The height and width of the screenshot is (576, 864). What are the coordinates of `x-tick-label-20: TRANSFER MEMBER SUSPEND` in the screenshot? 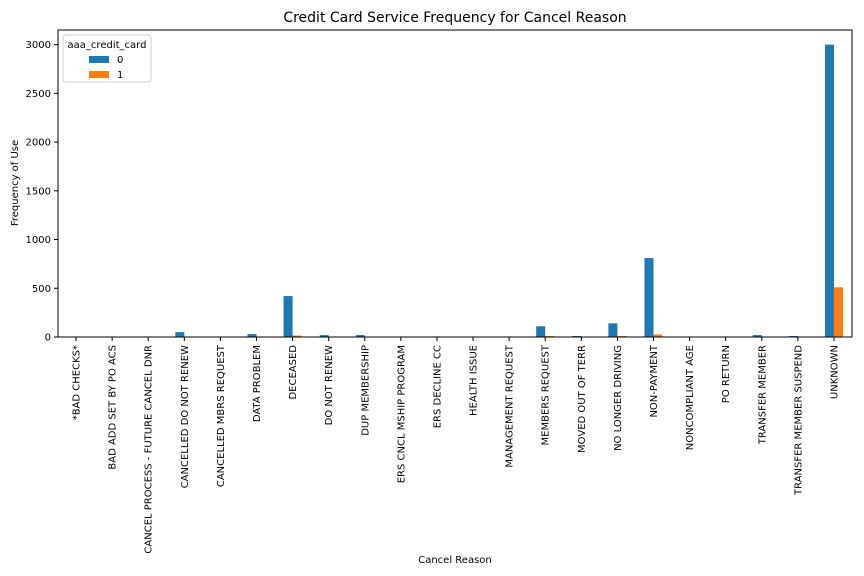 It's located at (798, 420).